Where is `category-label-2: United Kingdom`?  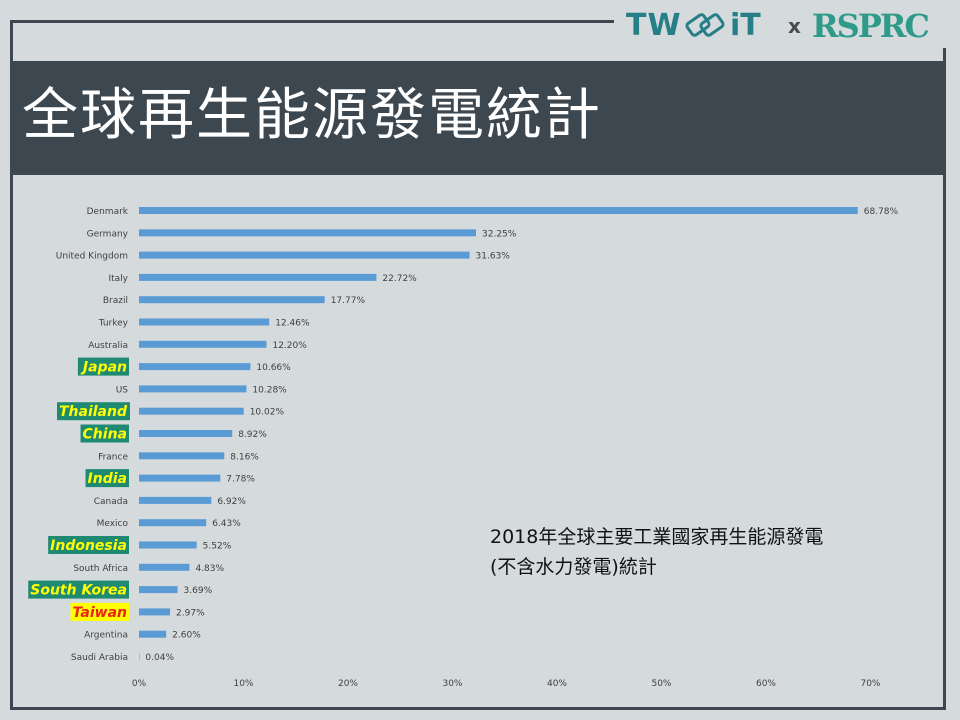
category-label-2: United Kingdom is located at coordinates (92, 257).